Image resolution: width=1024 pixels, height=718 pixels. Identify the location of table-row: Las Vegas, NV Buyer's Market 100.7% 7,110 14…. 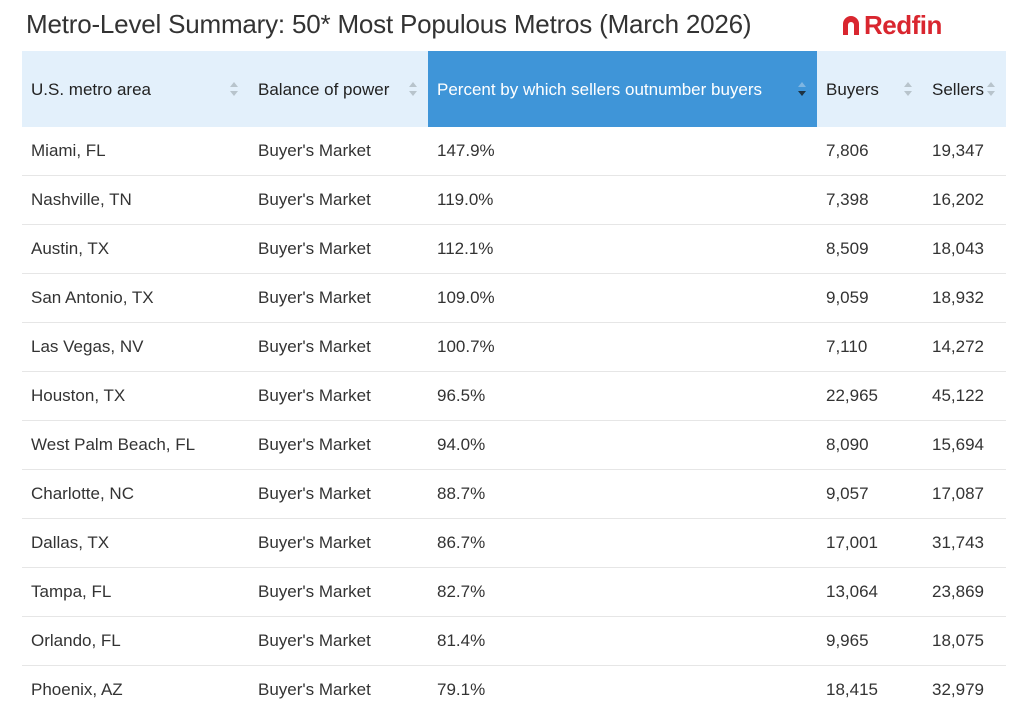
(514, 347).